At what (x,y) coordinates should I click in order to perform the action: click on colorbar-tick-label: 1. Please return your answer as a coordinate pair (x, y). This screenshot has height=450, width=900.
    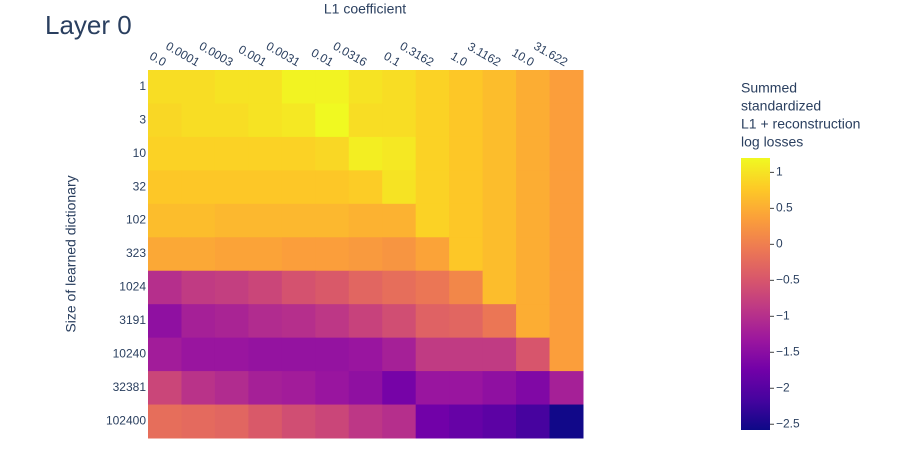
    Looking at the image, I should click on (779, 172).